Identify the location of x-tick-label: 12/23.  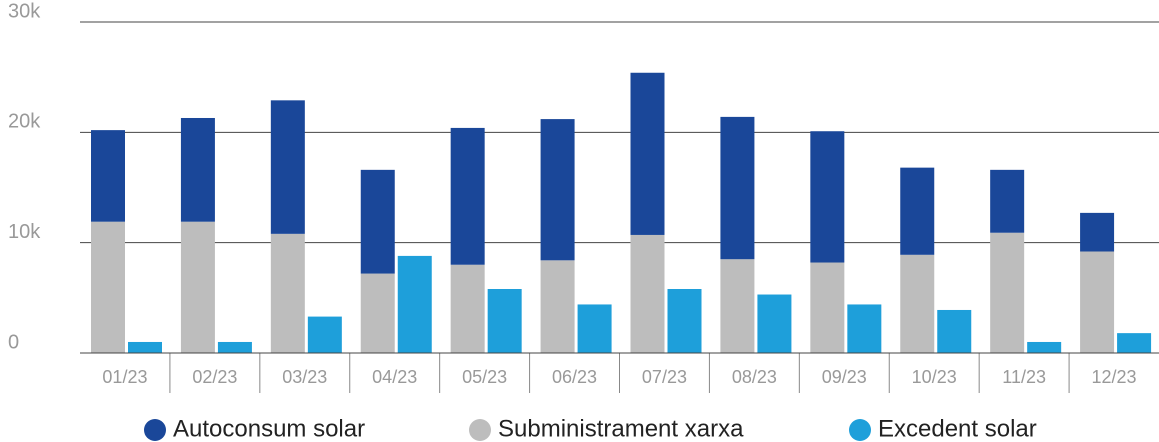
(1114, 377).